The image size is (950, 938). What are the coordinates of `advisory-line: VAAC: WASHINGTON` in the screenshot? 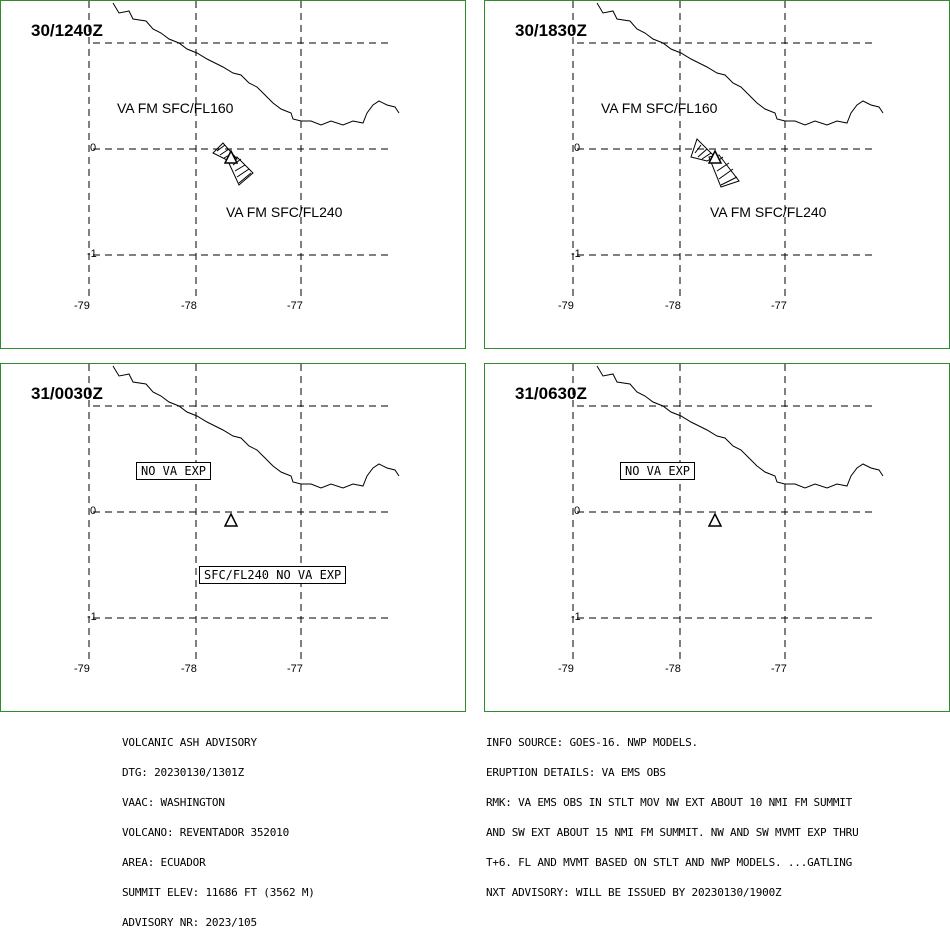 It's located at (173, 802).